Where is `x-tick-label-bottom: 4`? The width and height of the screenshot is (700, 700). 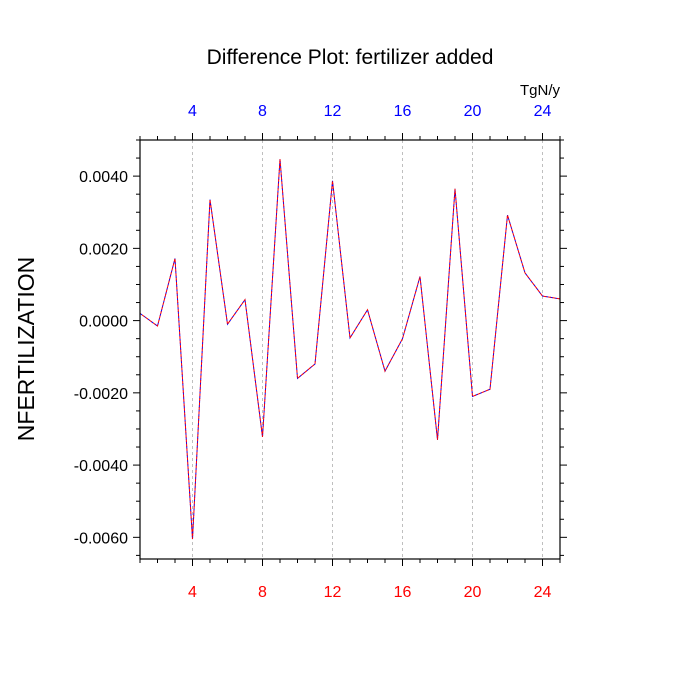 x-tick-label-bottom: 4 is located at coordinates (192, 592).